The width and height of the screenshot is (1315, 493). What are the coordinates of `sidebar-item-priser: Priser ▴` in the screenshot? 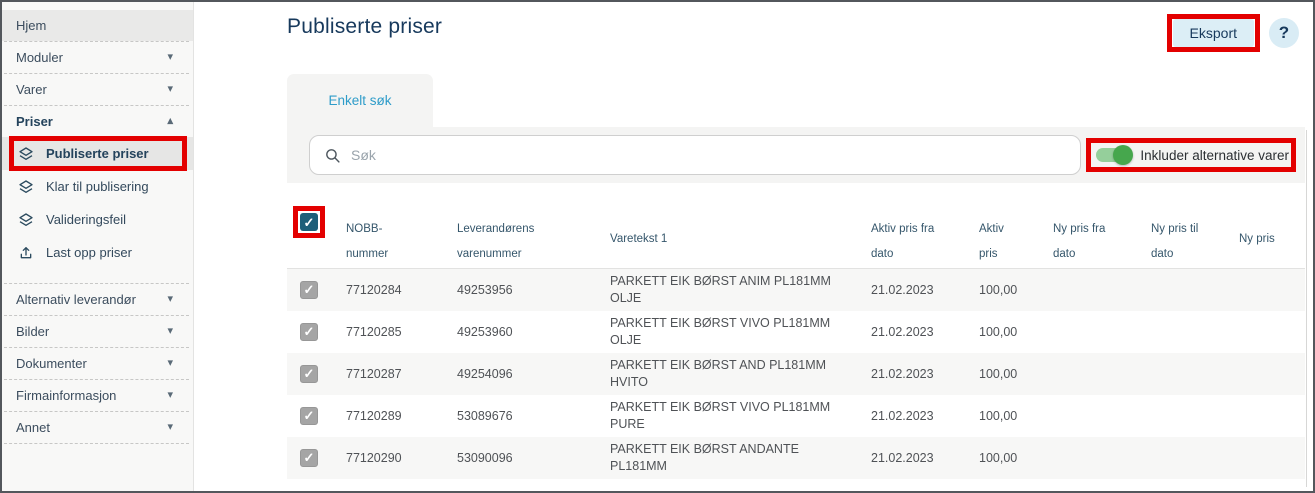 It's located at (97, 121).